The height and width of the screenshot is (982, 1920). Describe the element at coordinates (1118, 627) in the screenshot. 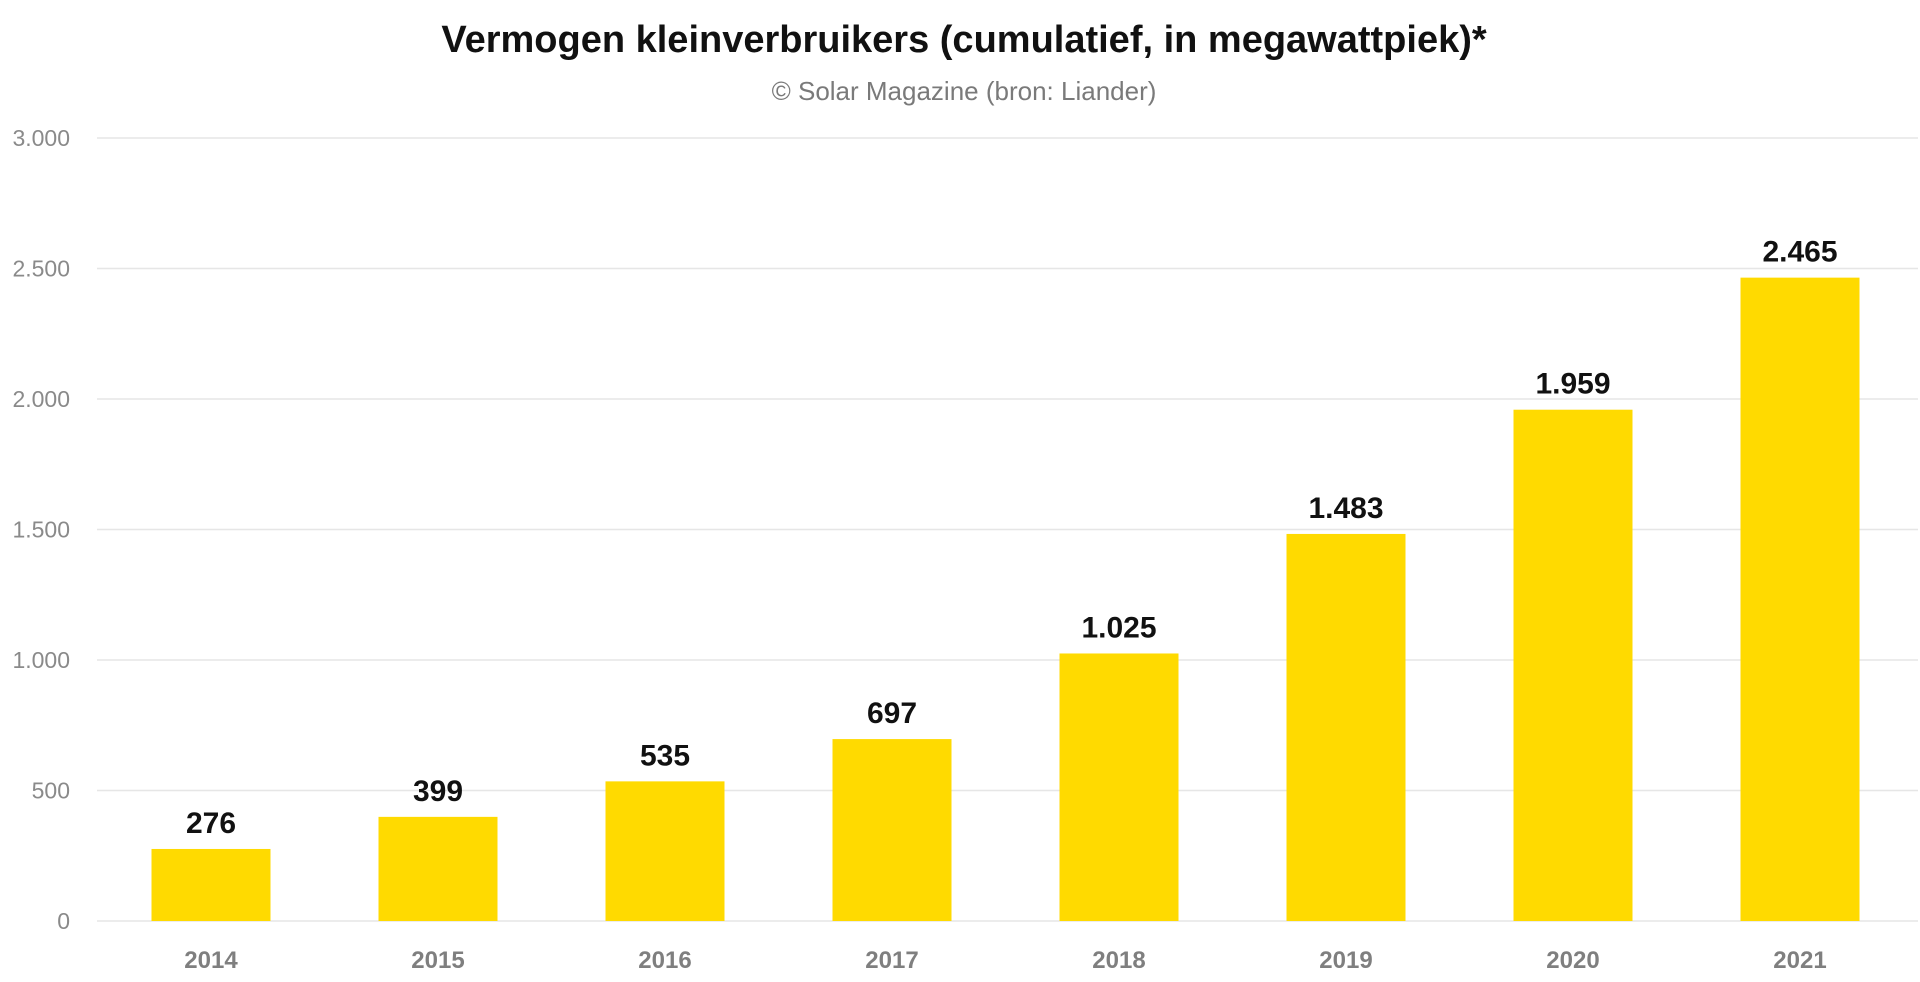

I see `data-label-2018: 1.025` at that location.